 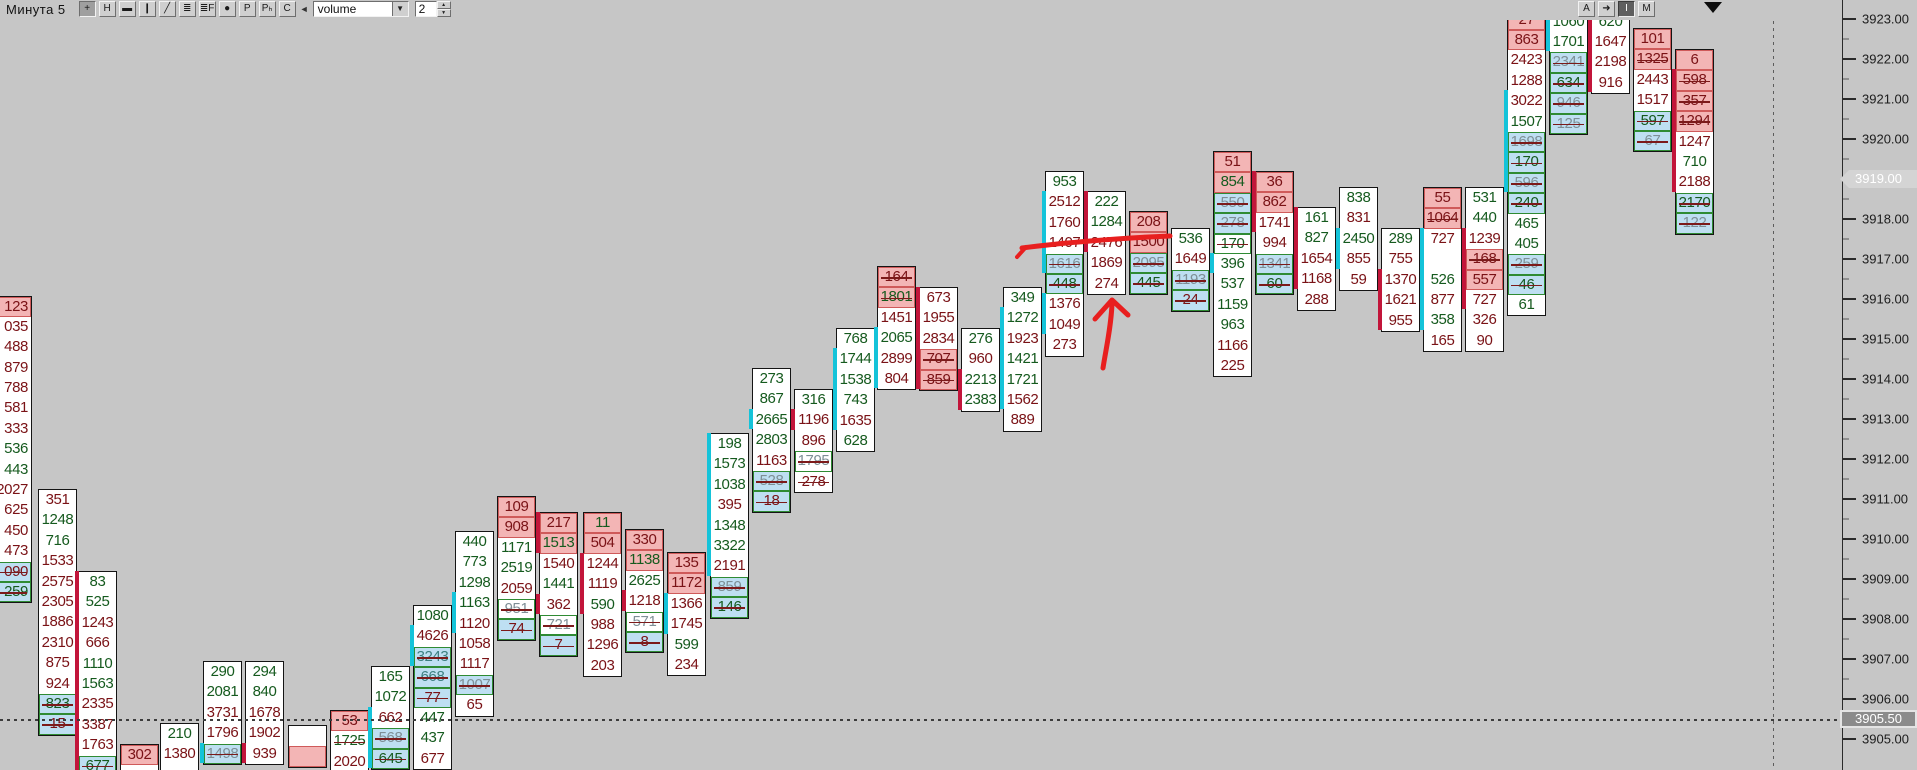 What do you see at coordinates (1878, 719) in the screenshot?
I see `price-badge-3905.50: 3905.50` at bounding box center [1878, 719].